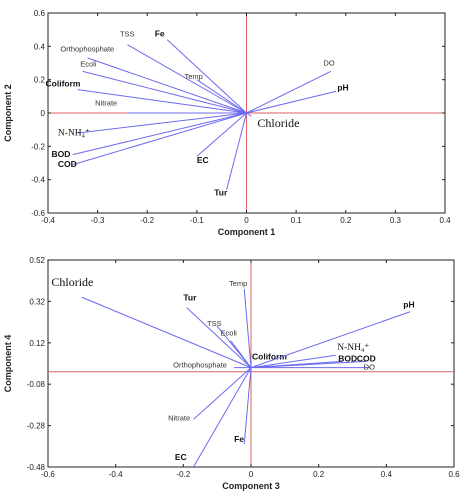  Describe the element at coordinates (38, 146) in the screenshot. I see `y-tick-label: -0.2` at that location.